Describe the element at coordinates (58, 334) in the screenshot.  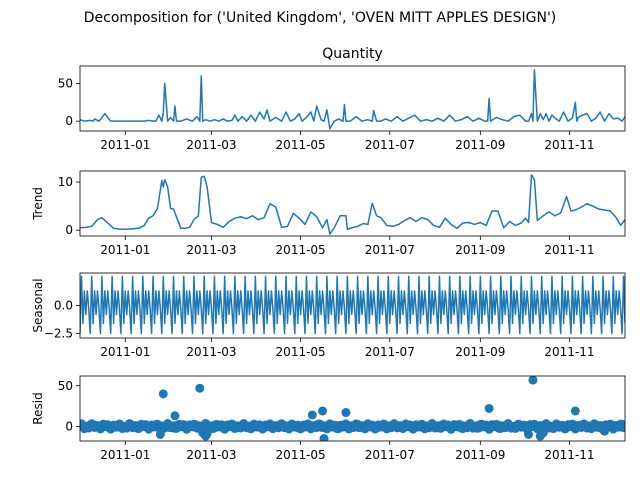
I see `y-tick-label: −2.5` at that location.